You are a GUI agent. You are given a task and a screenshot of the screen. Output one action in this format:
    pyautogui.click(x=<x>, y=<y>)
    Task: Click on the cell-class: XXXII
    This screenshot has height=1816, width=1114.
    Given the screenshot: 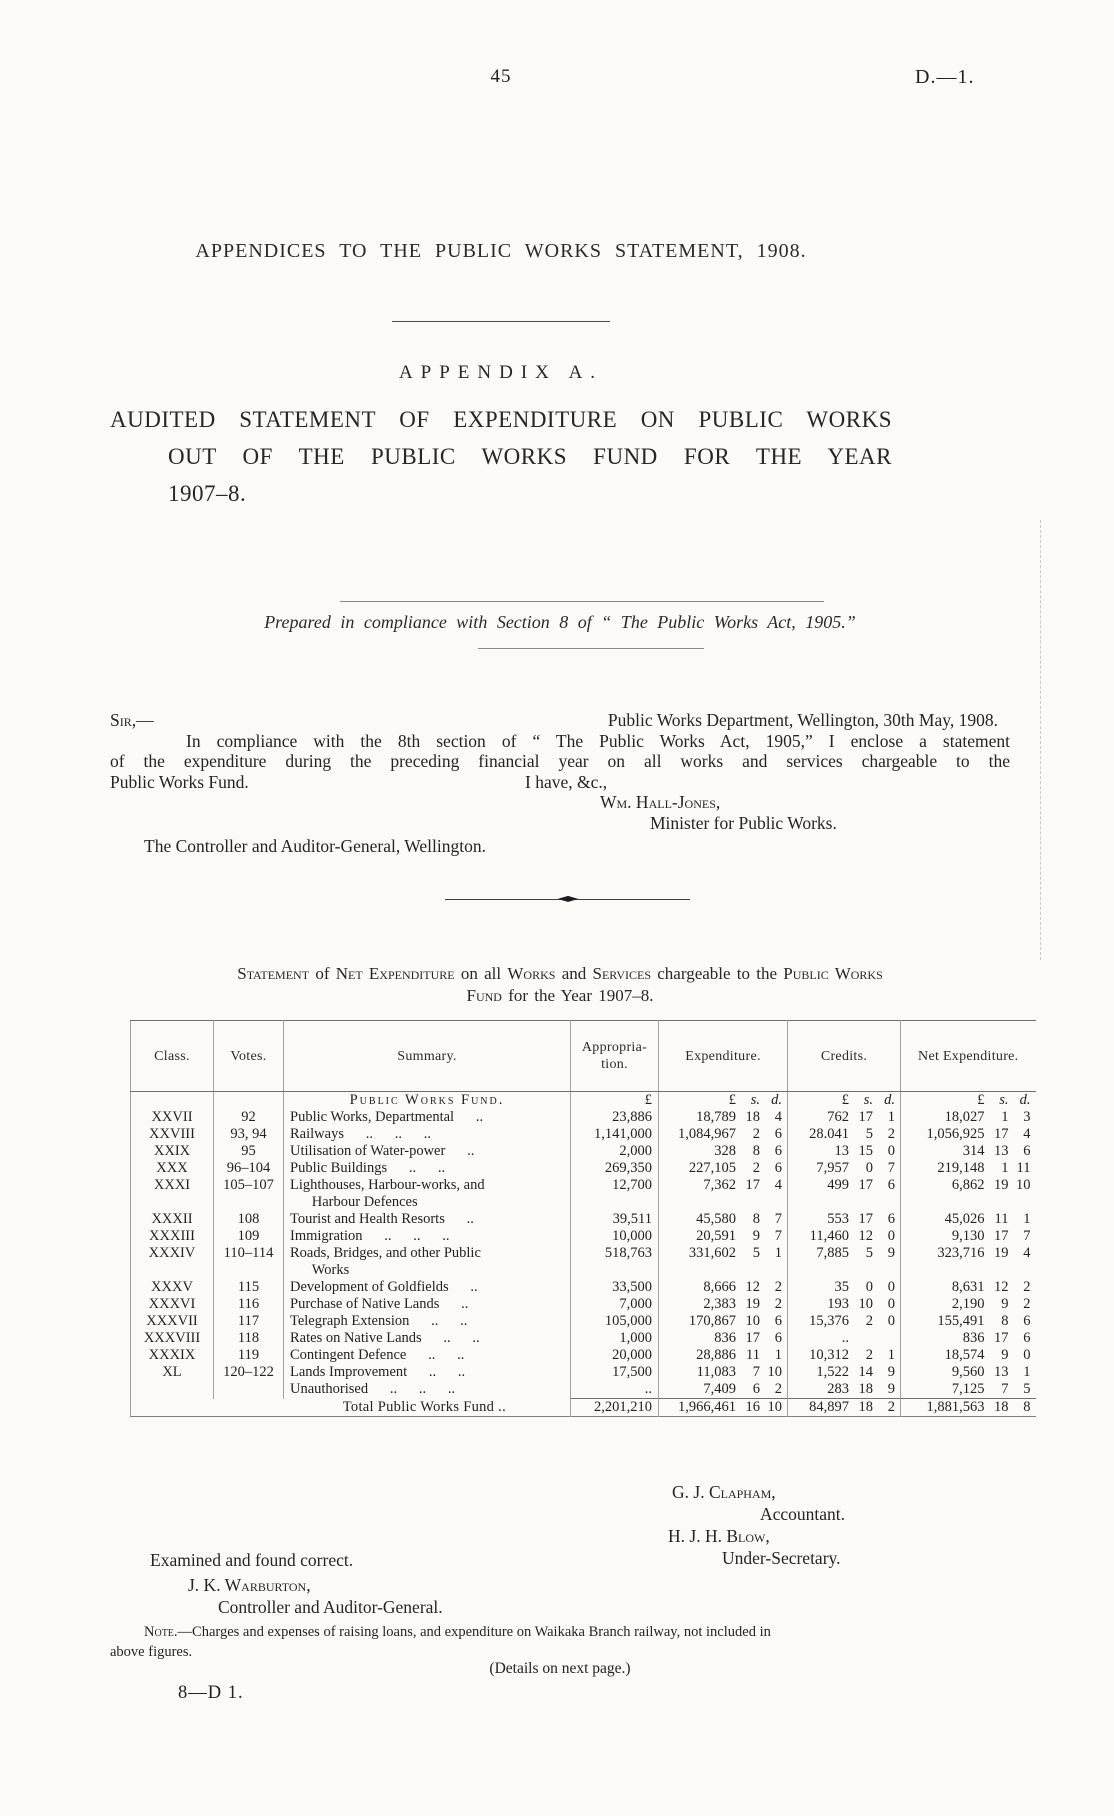 What is the action you would take?
    pyautogui.click(x=172, y=1219)
    